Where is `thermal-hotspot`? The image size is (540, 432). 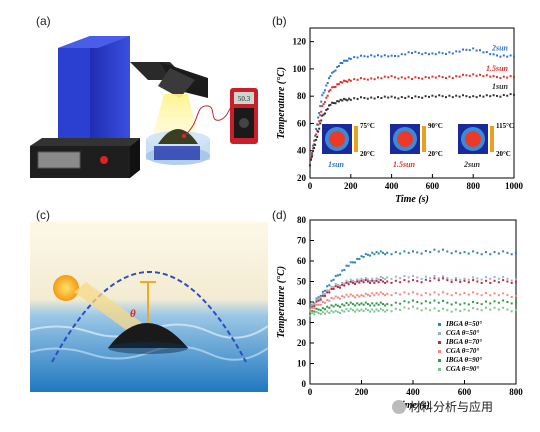
thermal-hotspot is located at coordinates (405, 139).